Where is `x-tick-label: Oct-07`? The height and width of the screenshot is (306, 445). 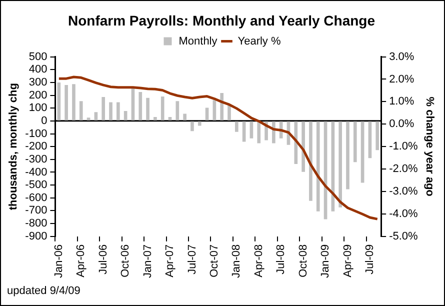
x-tick-label: Oct-07 is located at coordinates (214, 261).